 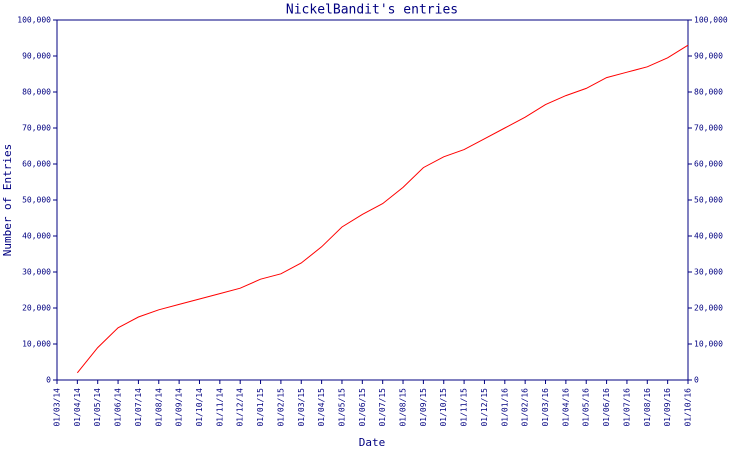 What do you see at coordinates (36, 128) in the screenshot?
I see `y-tick-label: 70,000` at bounding box center [36, 128].